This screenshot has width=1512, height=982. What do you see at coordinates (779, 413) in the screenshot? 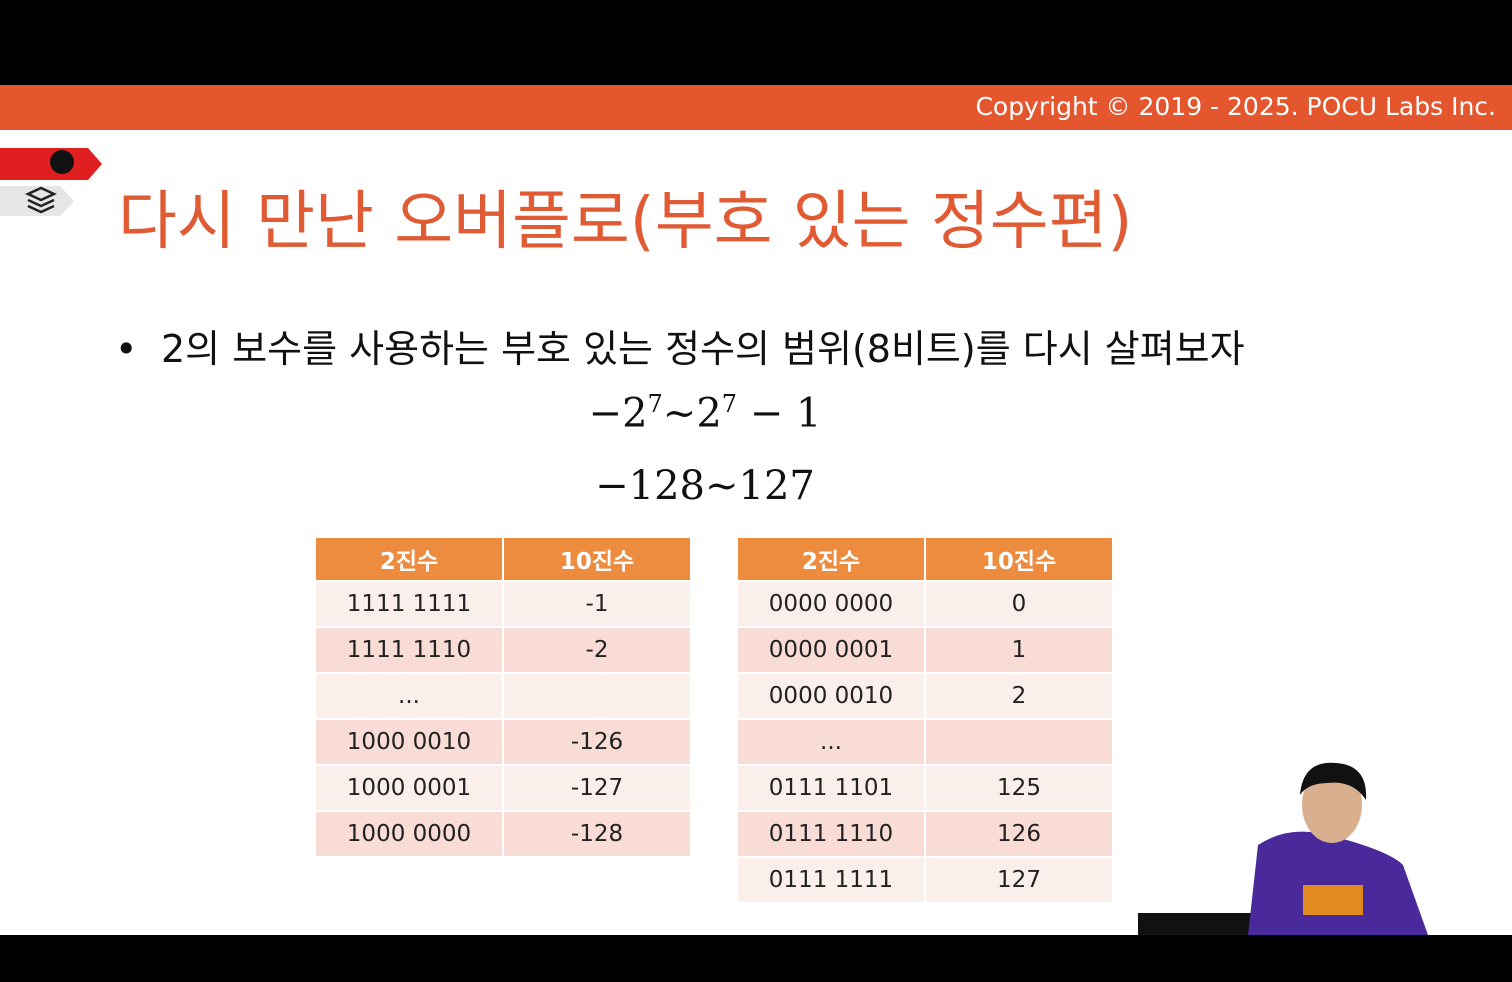
I see `formula-part: − 1` at bounding box center [779, 413].